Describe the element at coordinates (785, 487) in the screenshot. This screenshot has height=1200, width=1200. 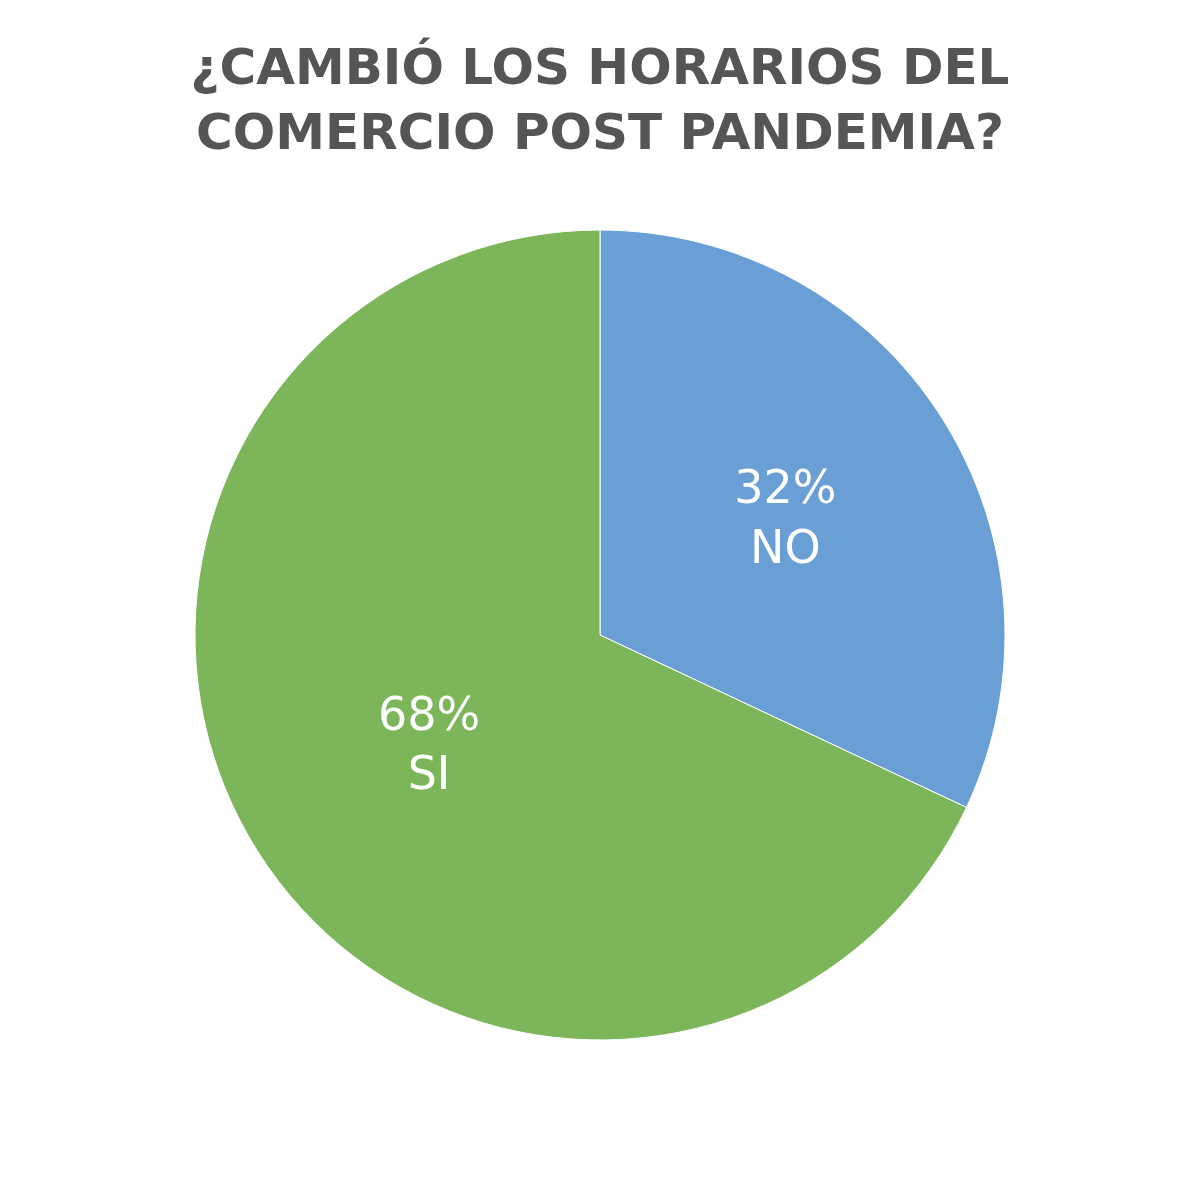
I see `data-label: 32%` at that location.